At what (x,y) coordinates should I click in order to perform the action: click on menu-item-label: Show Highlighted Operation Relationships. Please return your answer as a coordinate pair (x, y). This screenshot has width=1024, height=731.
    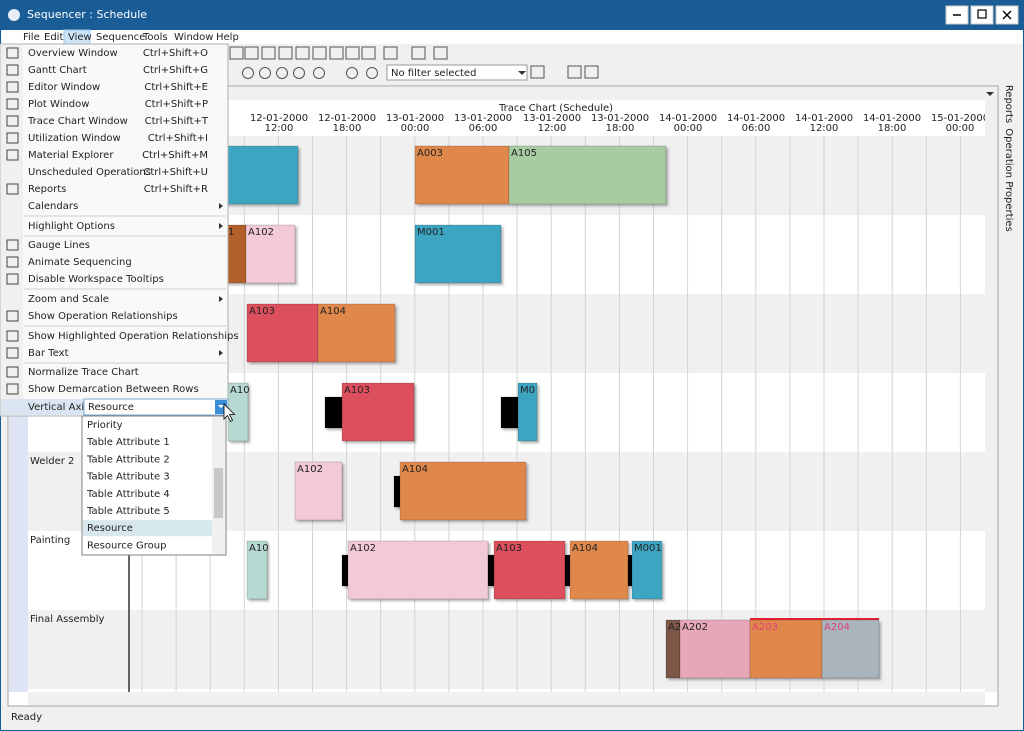
    Looking at the image, I should click on (133, 336).